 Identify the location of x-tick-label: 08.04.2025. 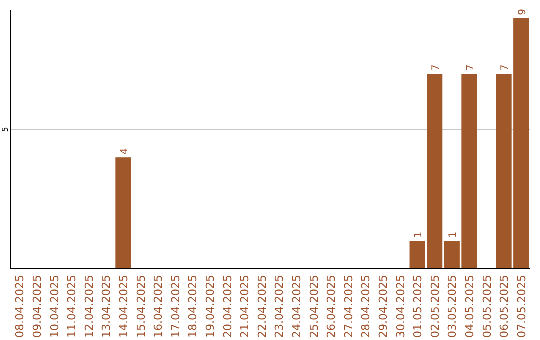
(20, 306).